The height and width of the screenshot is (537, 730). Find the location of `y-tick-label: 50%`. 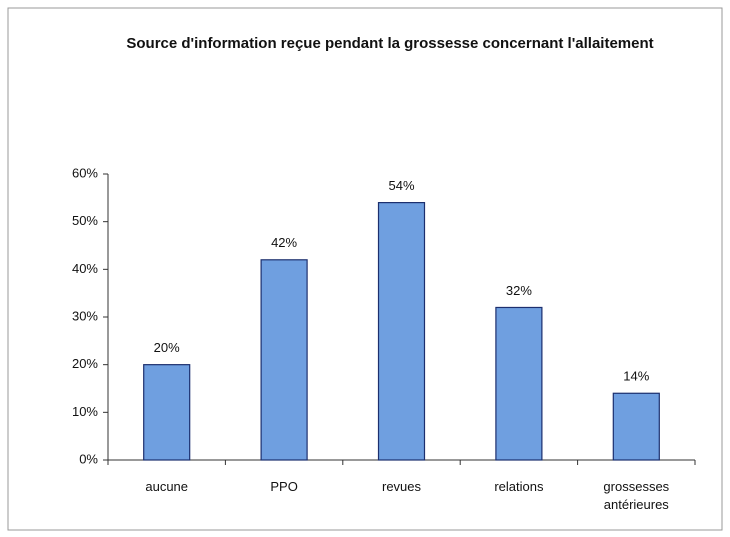

y-tick-label: 50% is located at coordinates (85, 220).